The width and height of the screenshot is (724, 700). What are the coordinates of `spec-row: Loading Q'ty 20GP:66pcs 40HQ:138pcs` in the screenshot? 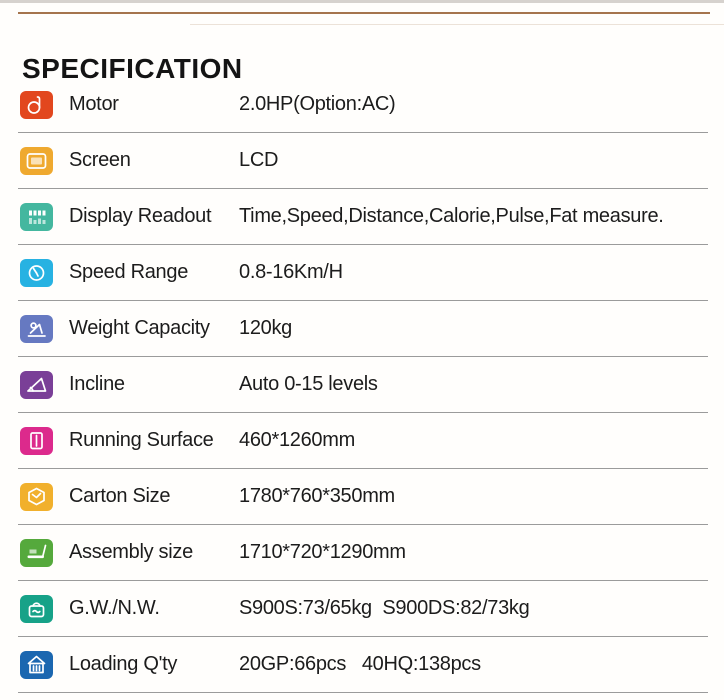 It's located at (363, 665).